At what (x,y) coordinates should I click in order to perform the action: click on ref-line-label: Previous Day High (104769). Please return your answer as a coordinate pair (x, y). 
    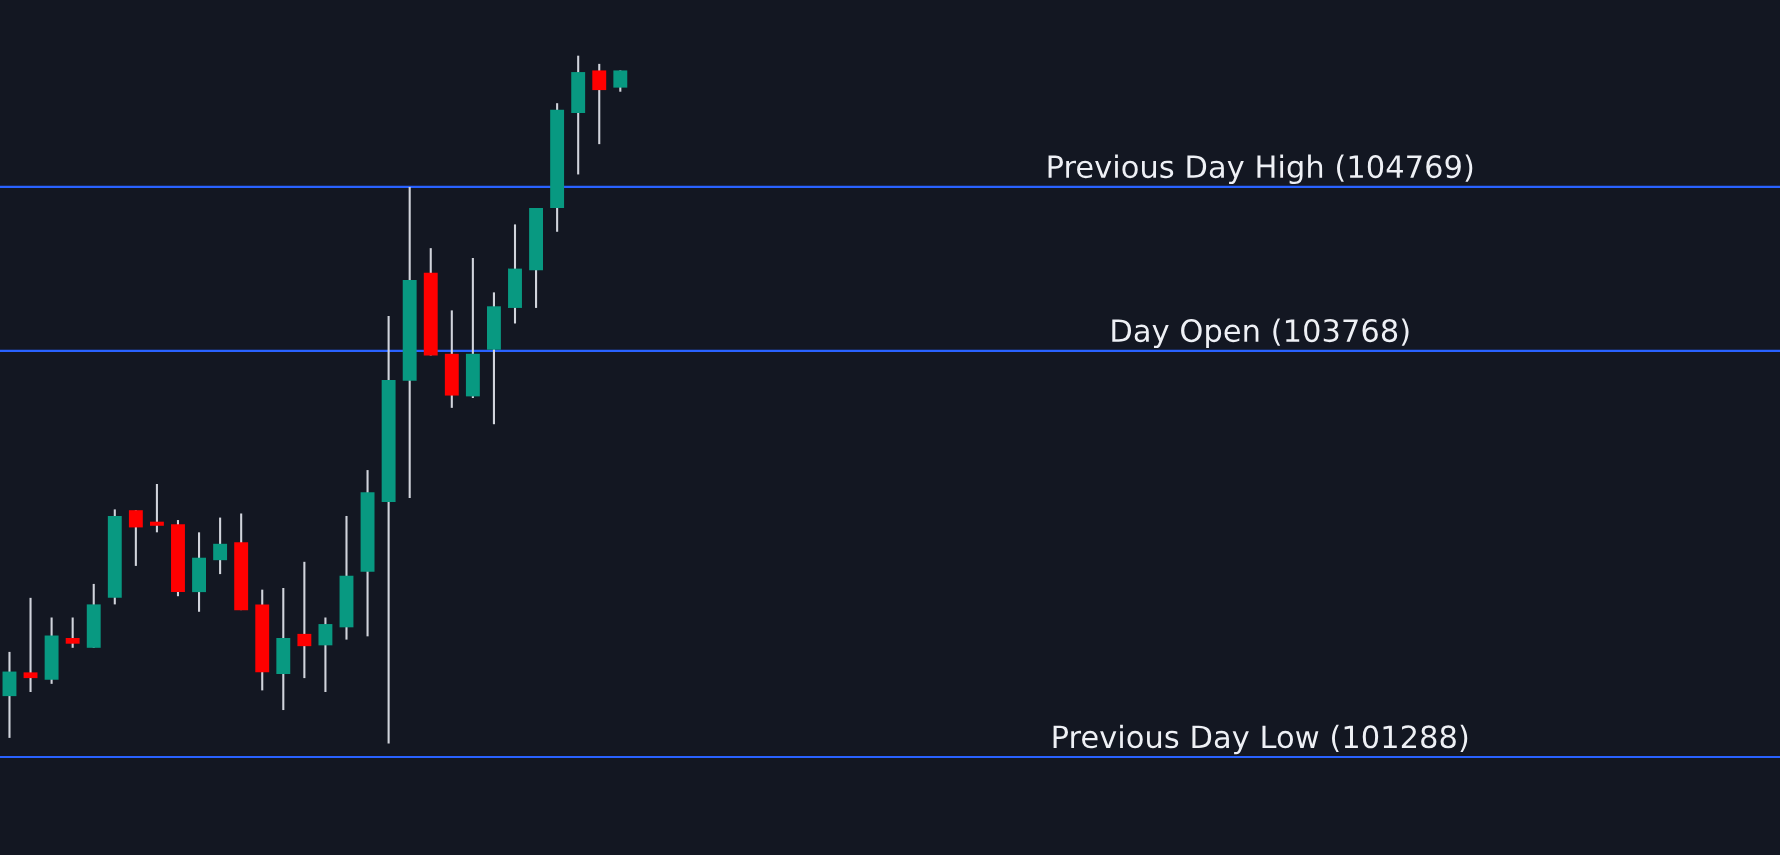
    Looking at the image, I should click on (1260, 169).